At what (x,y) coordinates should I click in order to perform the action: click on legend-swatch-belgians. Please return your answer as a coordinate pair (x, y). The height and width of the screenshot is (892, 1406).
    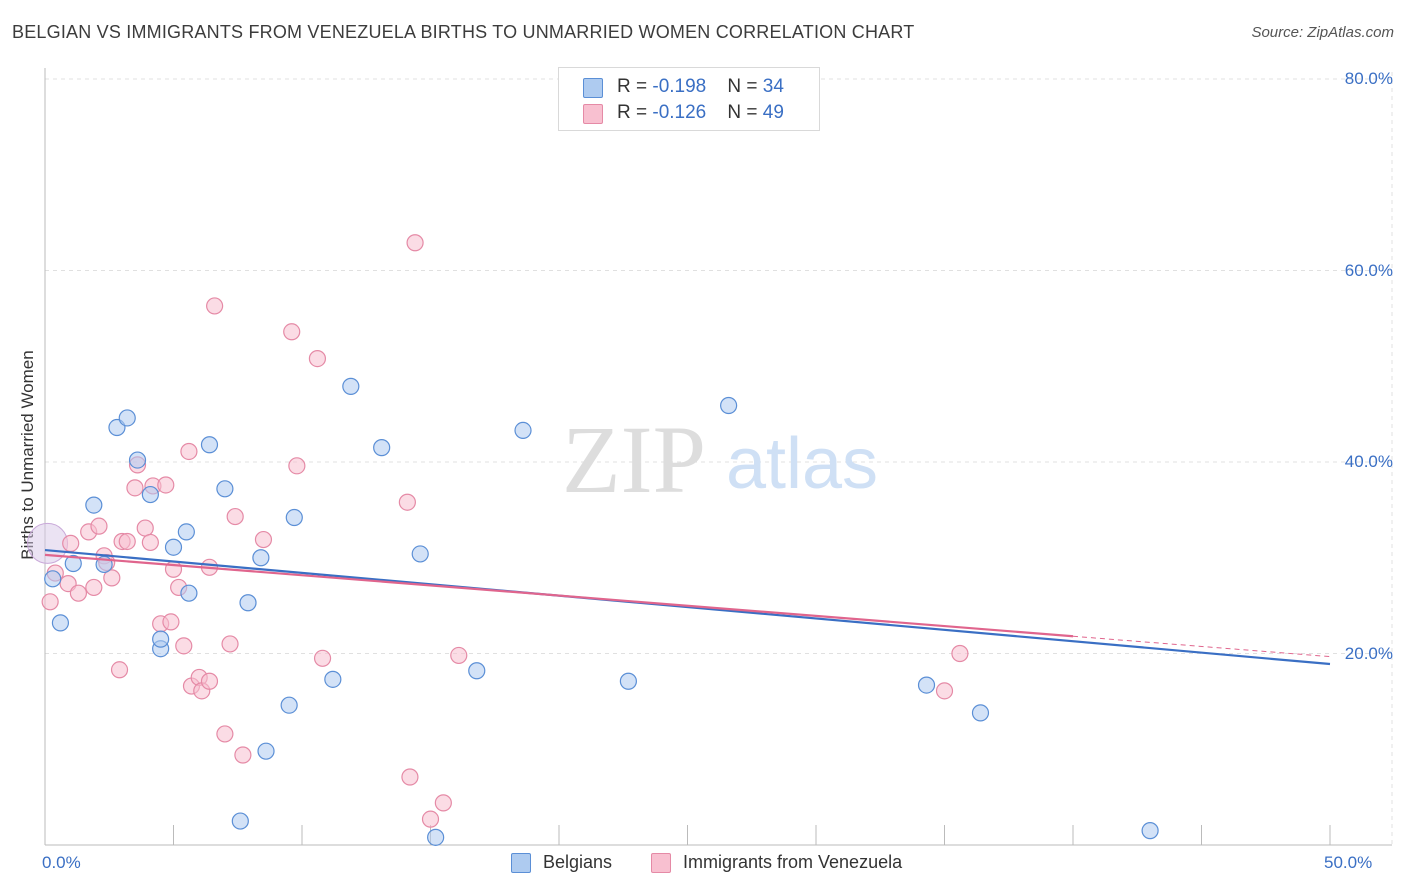
    Looking at the image, I should click on (593, 88).